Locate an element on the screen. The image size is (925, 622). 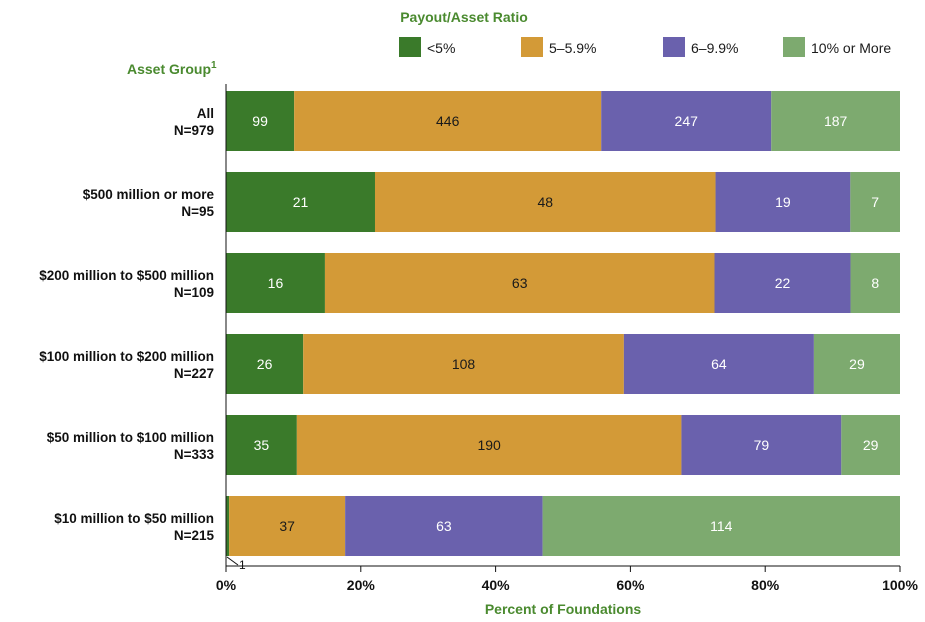
category-n-label: N=227 is located at coordinates (194, 373).